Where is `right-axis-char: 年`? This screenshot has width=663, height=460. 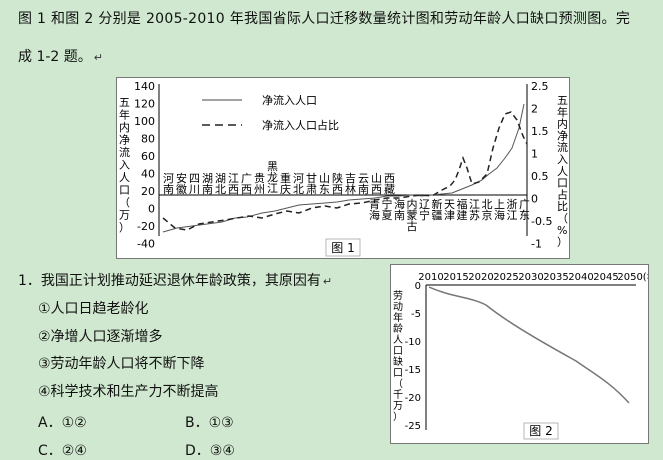
right-axis-char: 年 is located at coordinates (562, 112).